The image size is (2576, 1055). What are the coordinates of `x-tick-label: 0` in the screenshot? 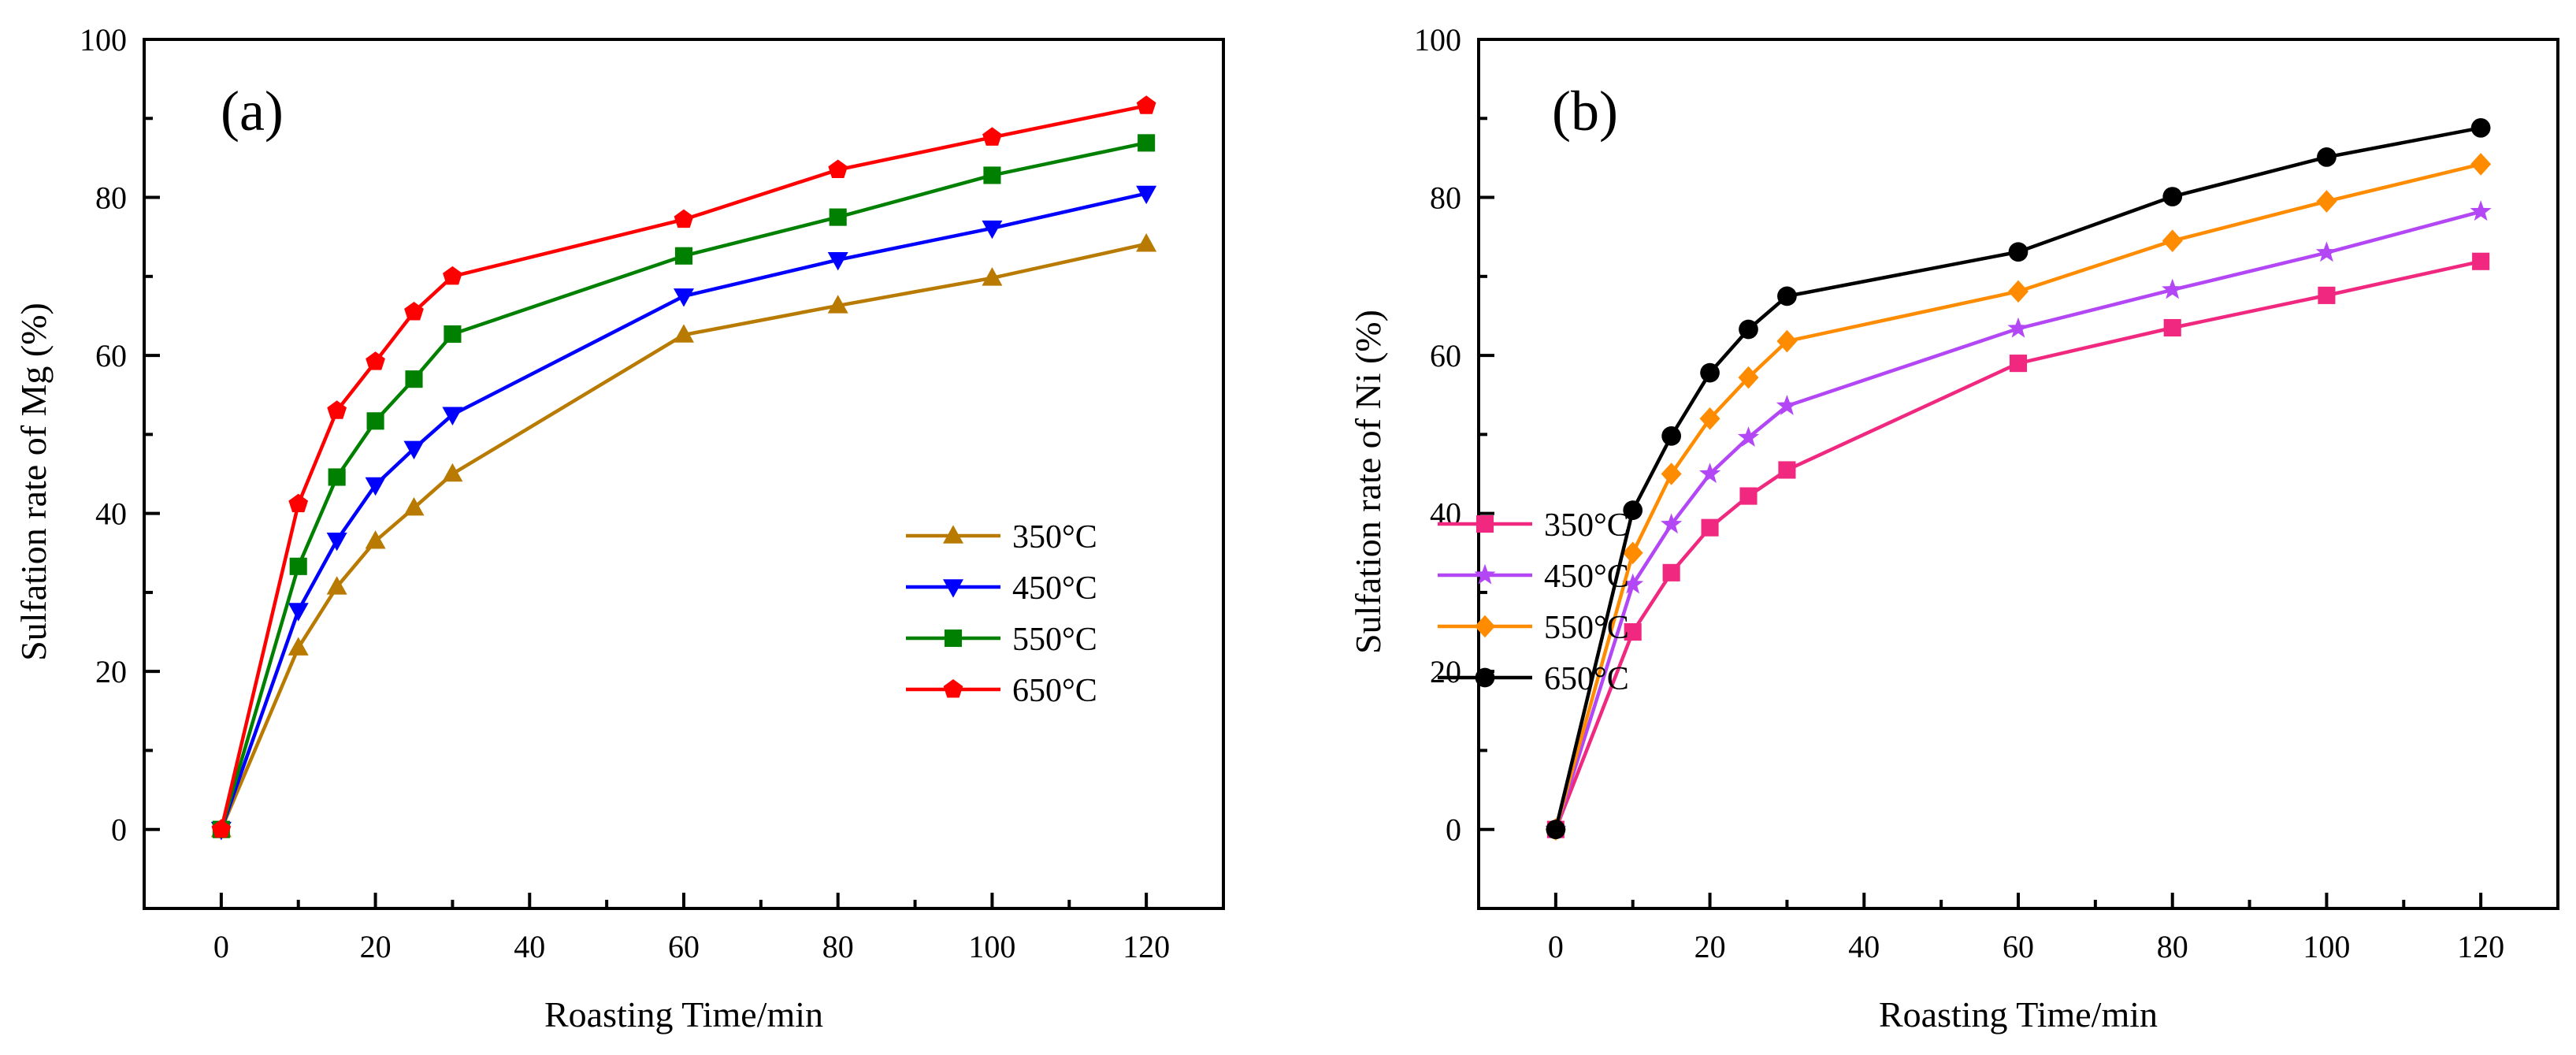 It's located at (221, 946).